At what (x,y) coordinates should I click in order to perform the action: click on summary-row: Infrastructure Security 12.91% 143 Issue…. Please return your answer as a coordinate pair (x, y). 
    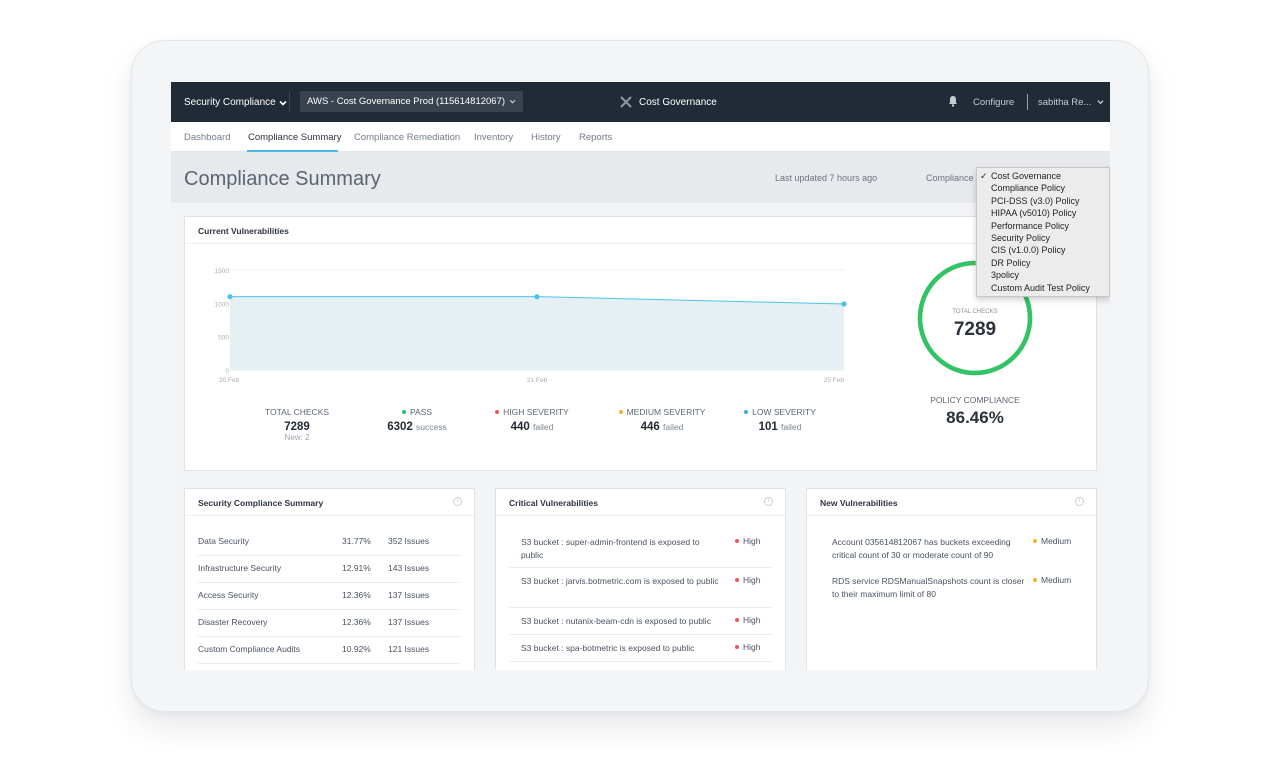
    Looking at the image, I should click on (329, 569).